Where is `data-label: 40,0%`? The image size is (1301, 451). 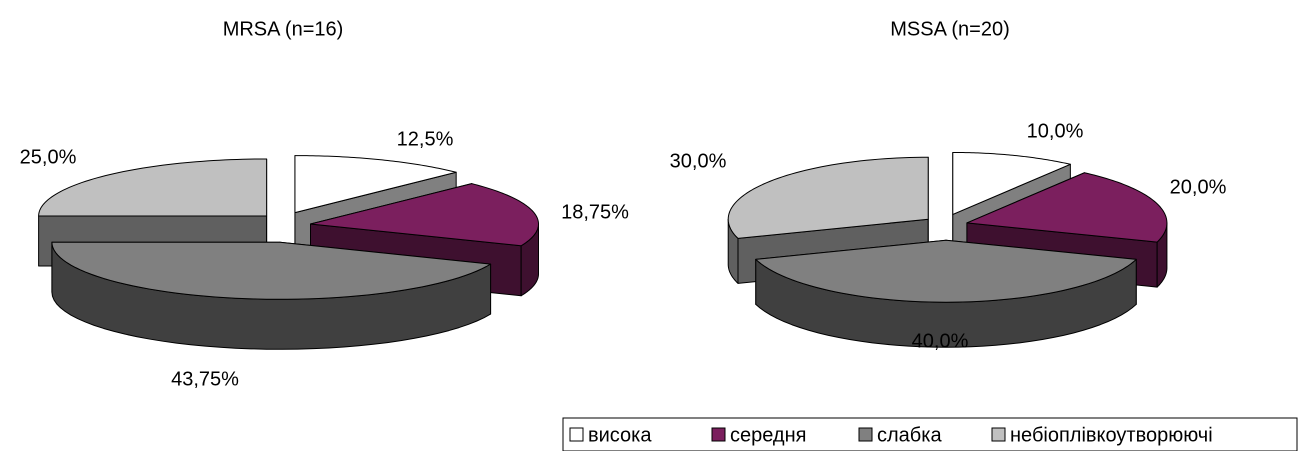
data-label: 40,0% is located at coordinates (940, 341).